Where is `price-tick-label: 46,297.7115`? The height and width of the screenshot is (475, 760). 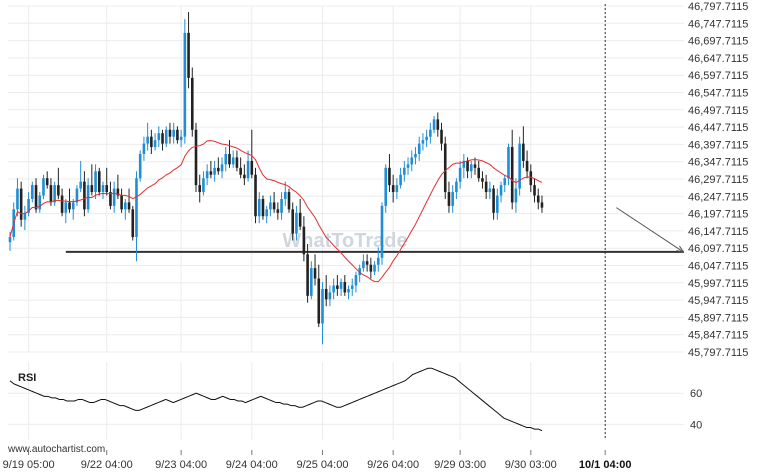 price-tick-label: 46,297.7115 is located at coordinates (718, 180).